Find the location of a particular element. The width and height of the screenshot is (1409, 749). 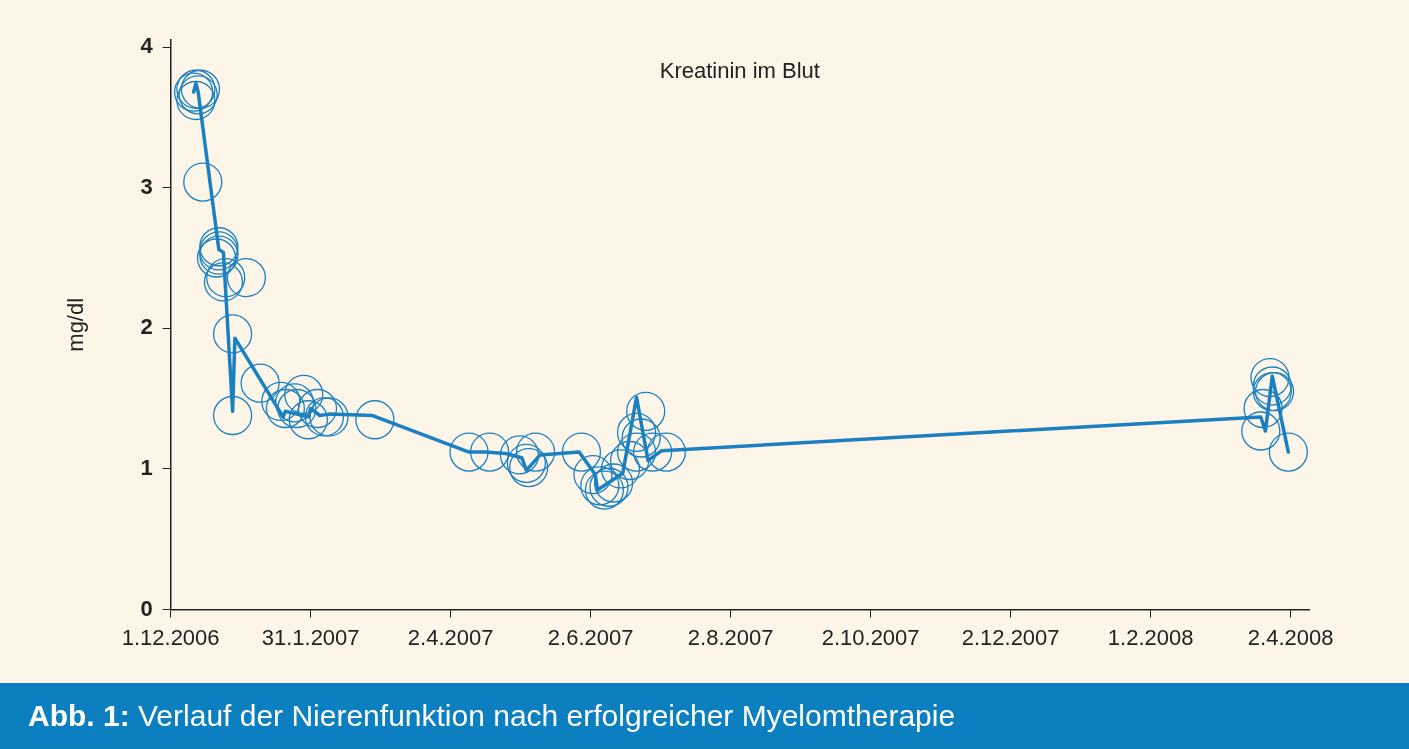

x-tick-label: 2.4.2007 is located at coordinates (450, 637).